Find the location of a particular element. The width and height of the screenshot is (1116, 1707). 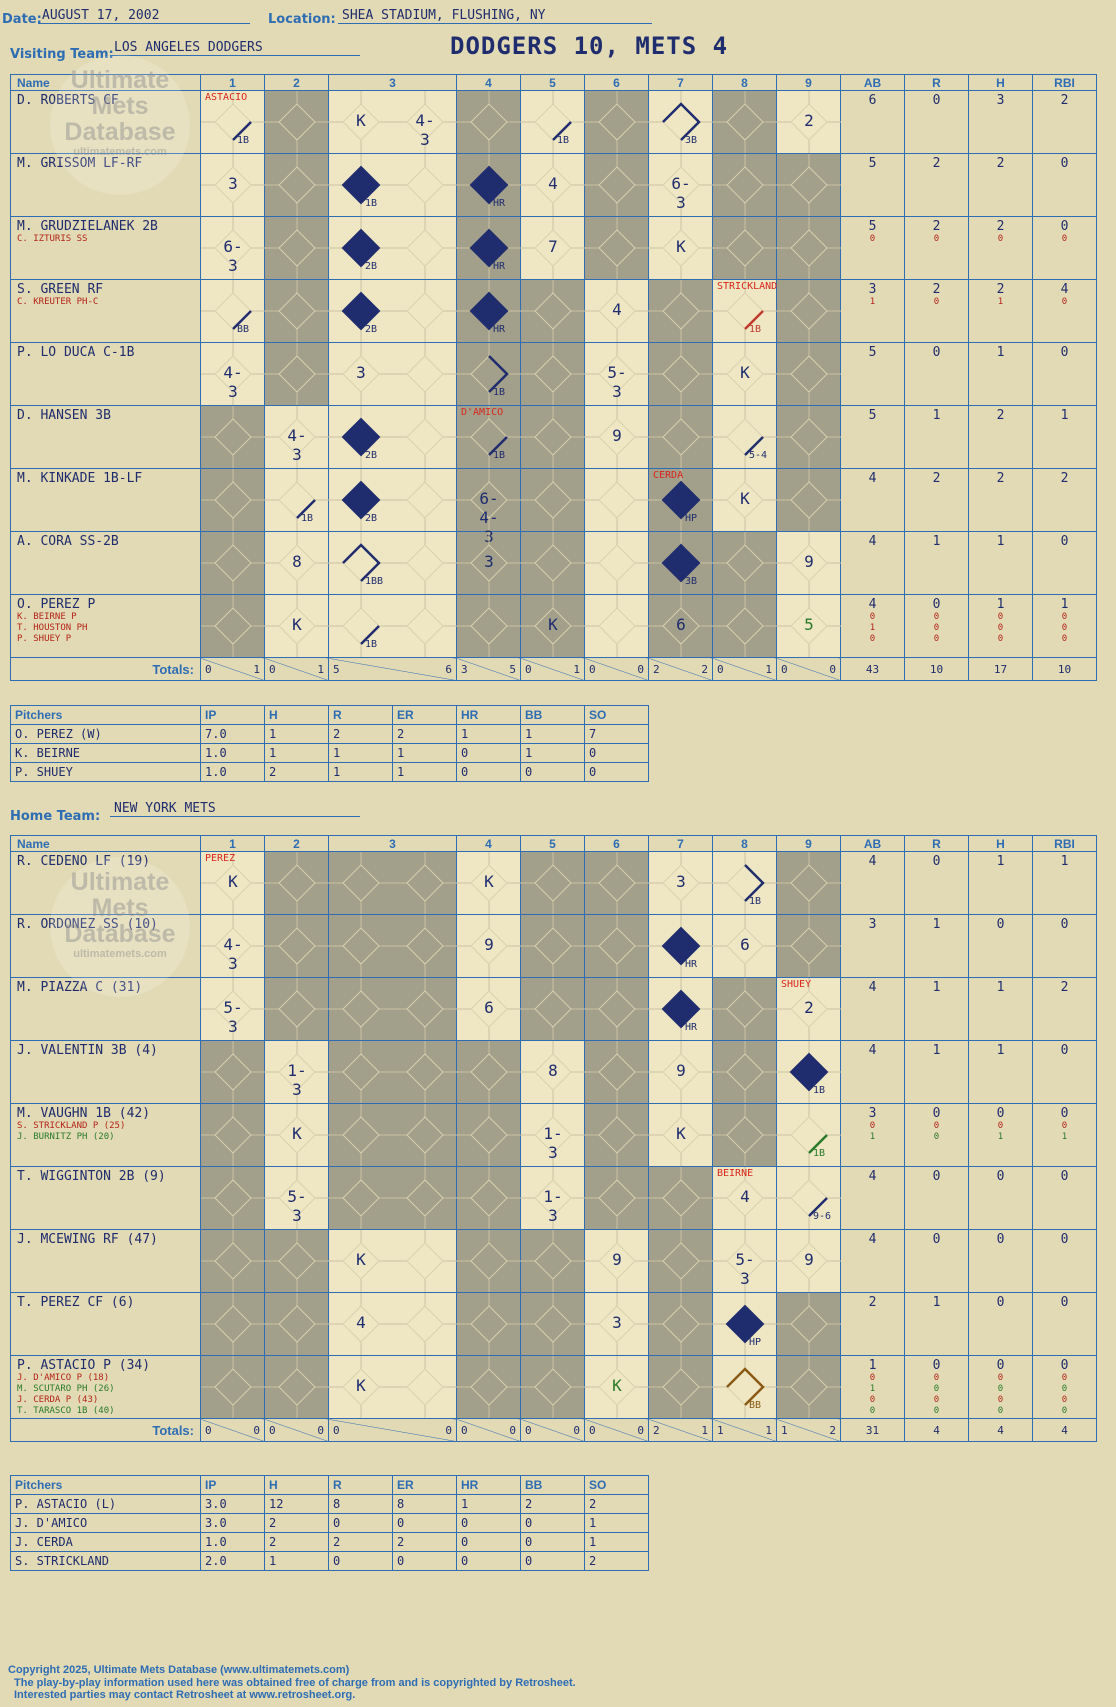

sub-stat-value: 0 is located at coordinates (1064, 302).